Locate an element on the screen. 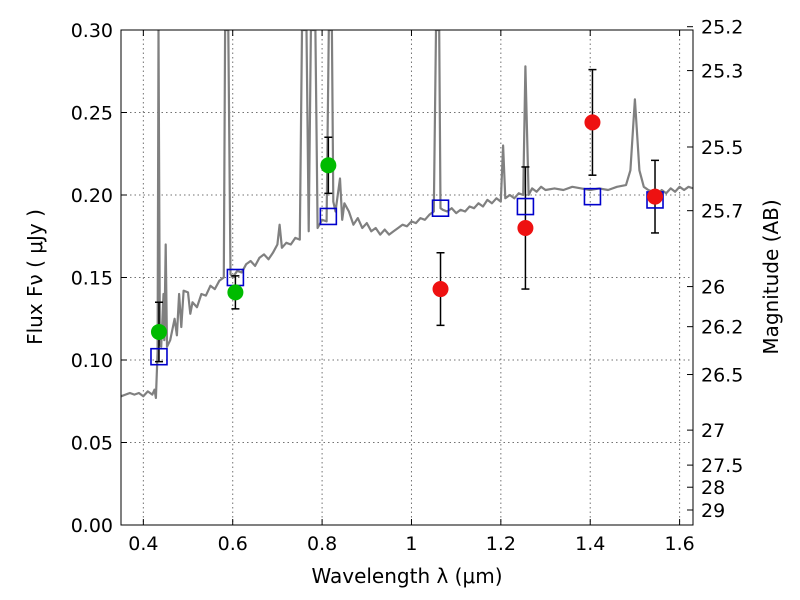 The height and width of the screenshot is (600, 800). right-tick-label: 26.2 is located at coordinates (722, 328).